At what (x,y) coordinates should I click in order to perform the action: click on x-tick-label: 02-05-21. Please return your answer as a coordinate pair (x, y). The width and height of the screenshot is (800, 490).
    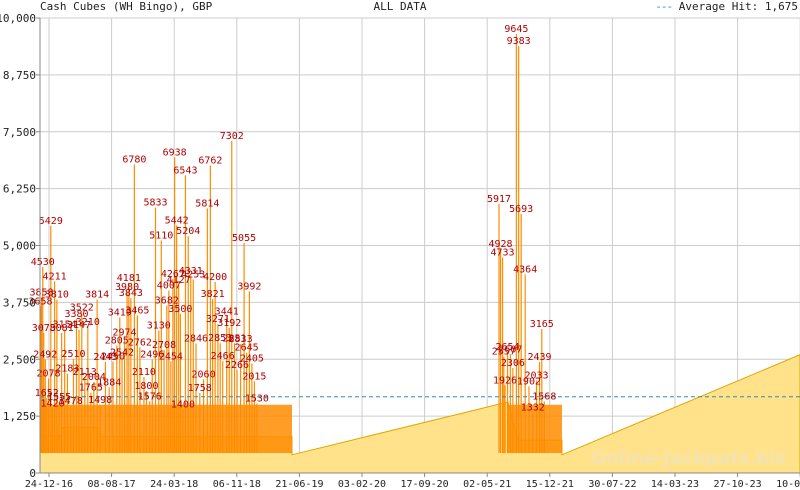
    Looking at the image, I should click on (487, 484).